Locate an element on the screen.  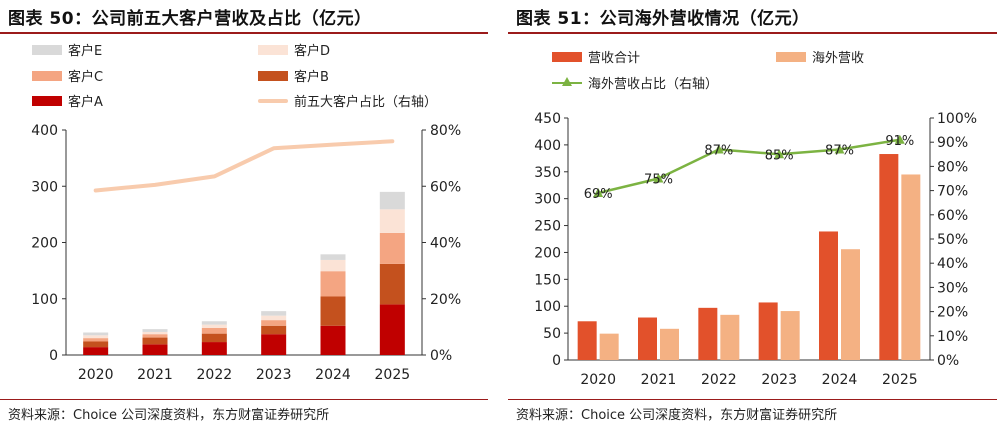
left-x-tick-label: 2024 is located at coordinates (333, 375).